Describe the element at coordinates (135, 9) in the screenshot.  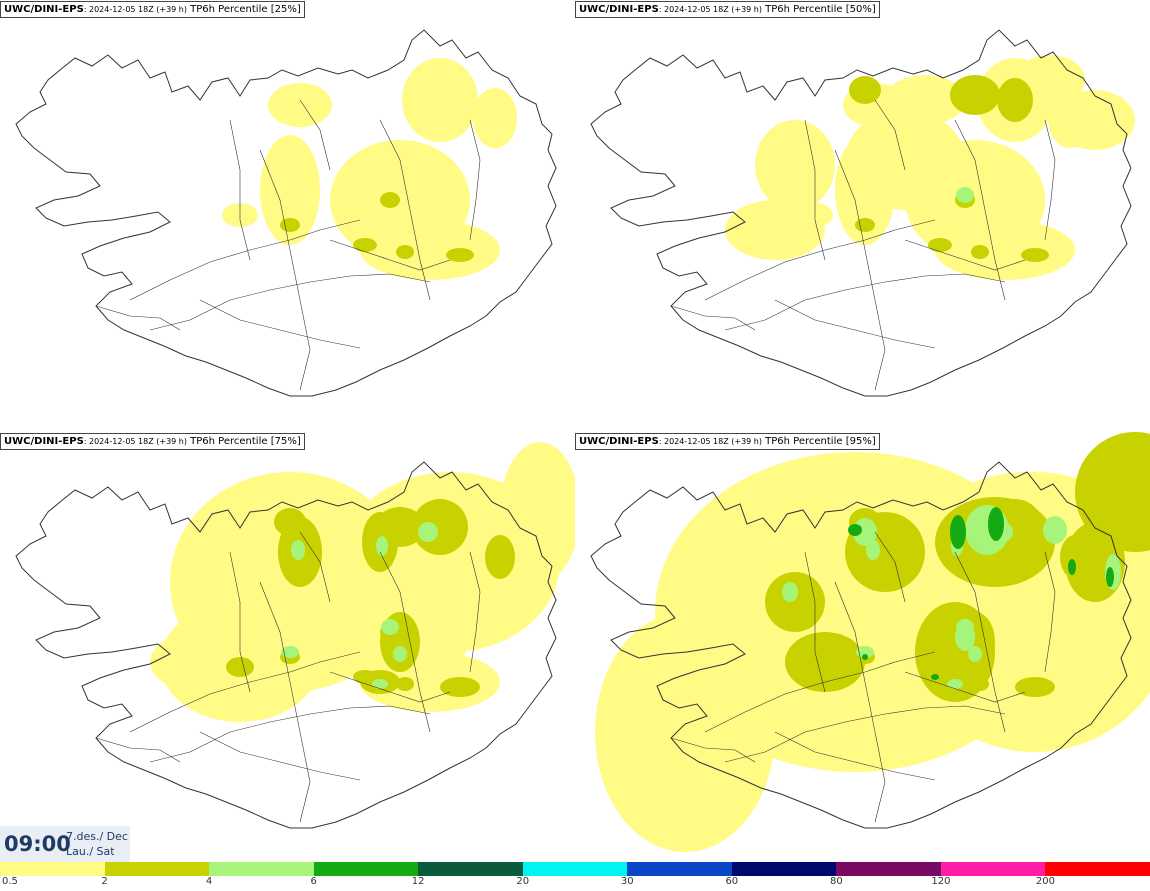
I see `run-info: : 2024-12-05 18Z (+39 h)` at that location.